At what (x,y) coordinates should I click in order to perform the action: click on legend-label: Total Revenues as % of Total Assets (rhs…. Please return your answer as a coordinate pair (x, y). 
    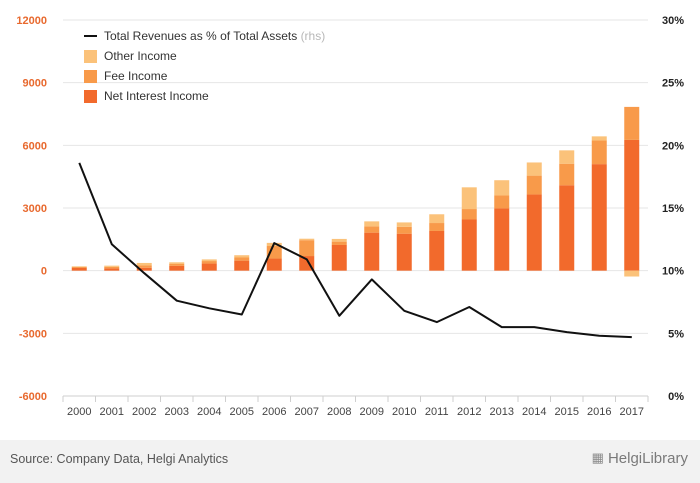
    Looking at the image, I should click on (214, 36).